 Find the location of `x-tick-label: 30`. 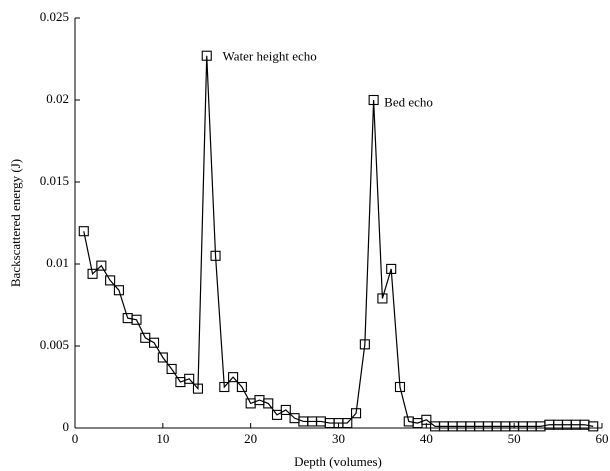

x-tick-label: 30 is located at coordinates (338, 438).